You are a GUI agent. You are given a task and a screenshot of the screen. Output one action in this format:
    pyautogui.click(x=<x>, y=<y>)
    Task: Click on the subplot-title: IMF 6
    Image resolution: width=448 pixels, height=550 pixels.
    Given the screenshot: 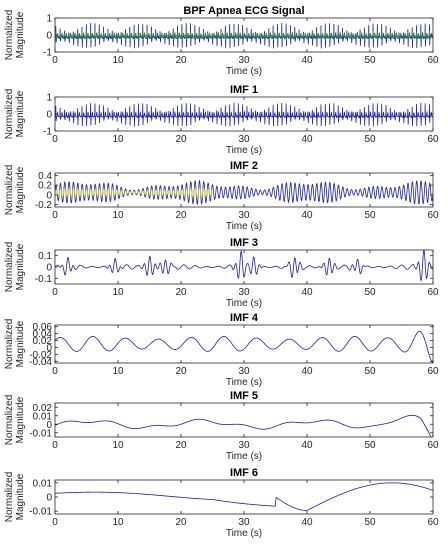 What is the action you would take?
    pyautogui.click(x=244, y=473)
    